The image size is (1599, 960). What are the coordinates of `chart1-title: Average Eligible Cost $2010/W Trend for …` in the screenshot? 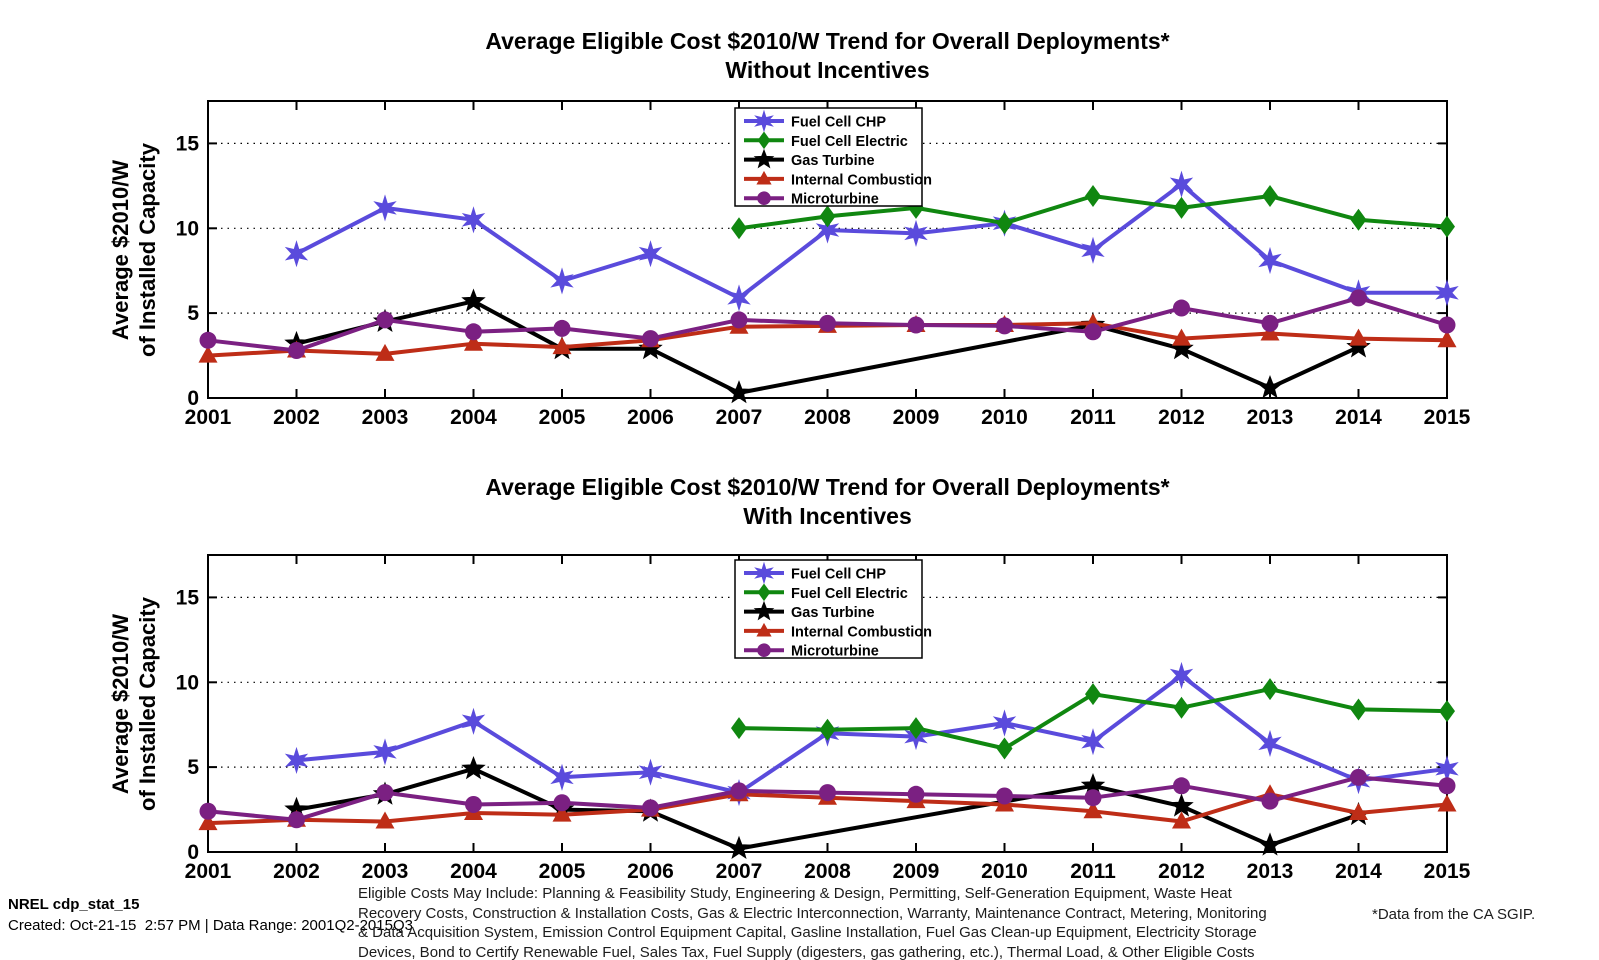 It's located at (827, 41).